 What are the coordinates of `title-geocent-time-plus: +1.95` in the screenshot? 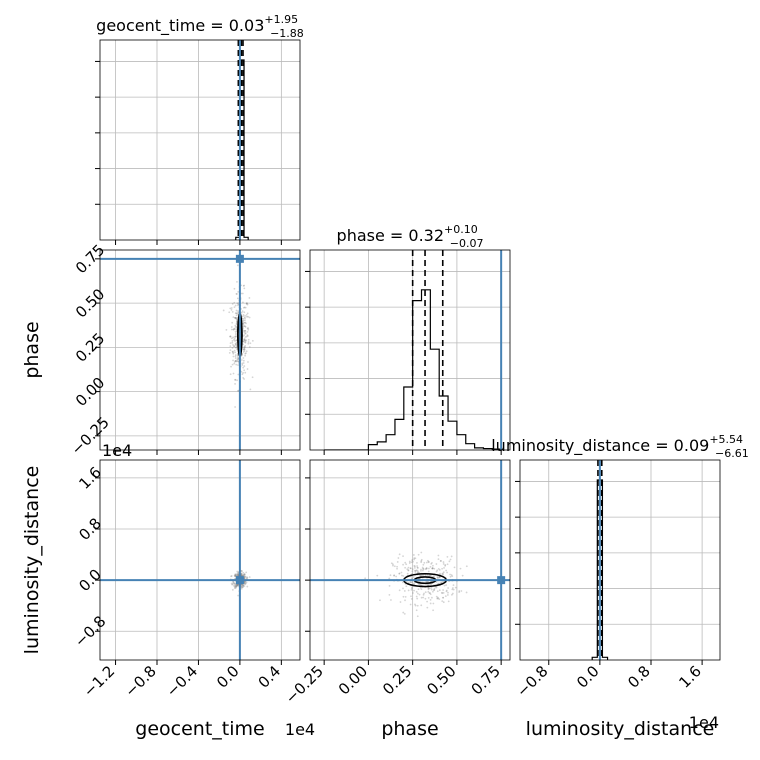 It's located at (281, 19).